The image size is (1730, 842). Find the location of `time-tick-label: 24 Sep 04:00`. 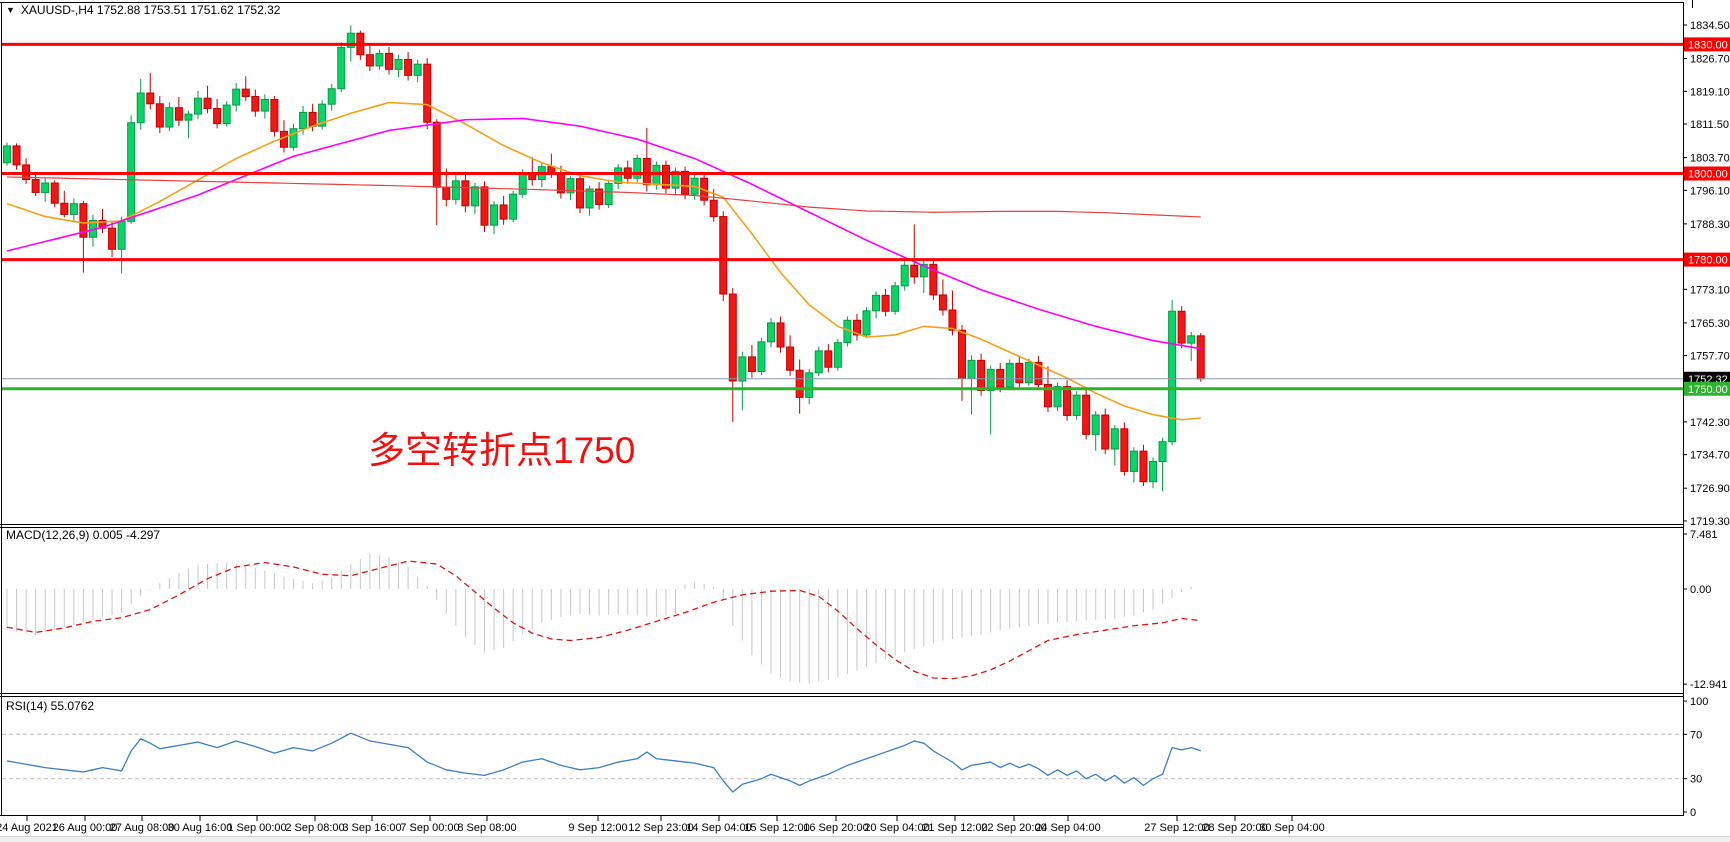

time-tick-label: 24 Sep 04:00 is located at coordinates (1067, 828).